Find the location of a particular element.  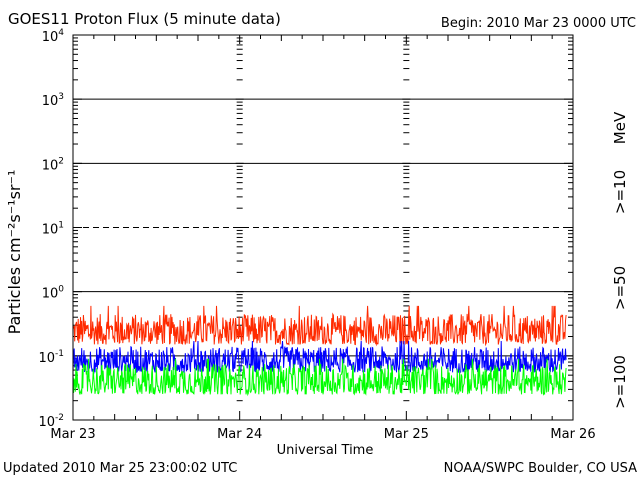

x-axis-label: Universal Time is located at coordinates (325, 450).